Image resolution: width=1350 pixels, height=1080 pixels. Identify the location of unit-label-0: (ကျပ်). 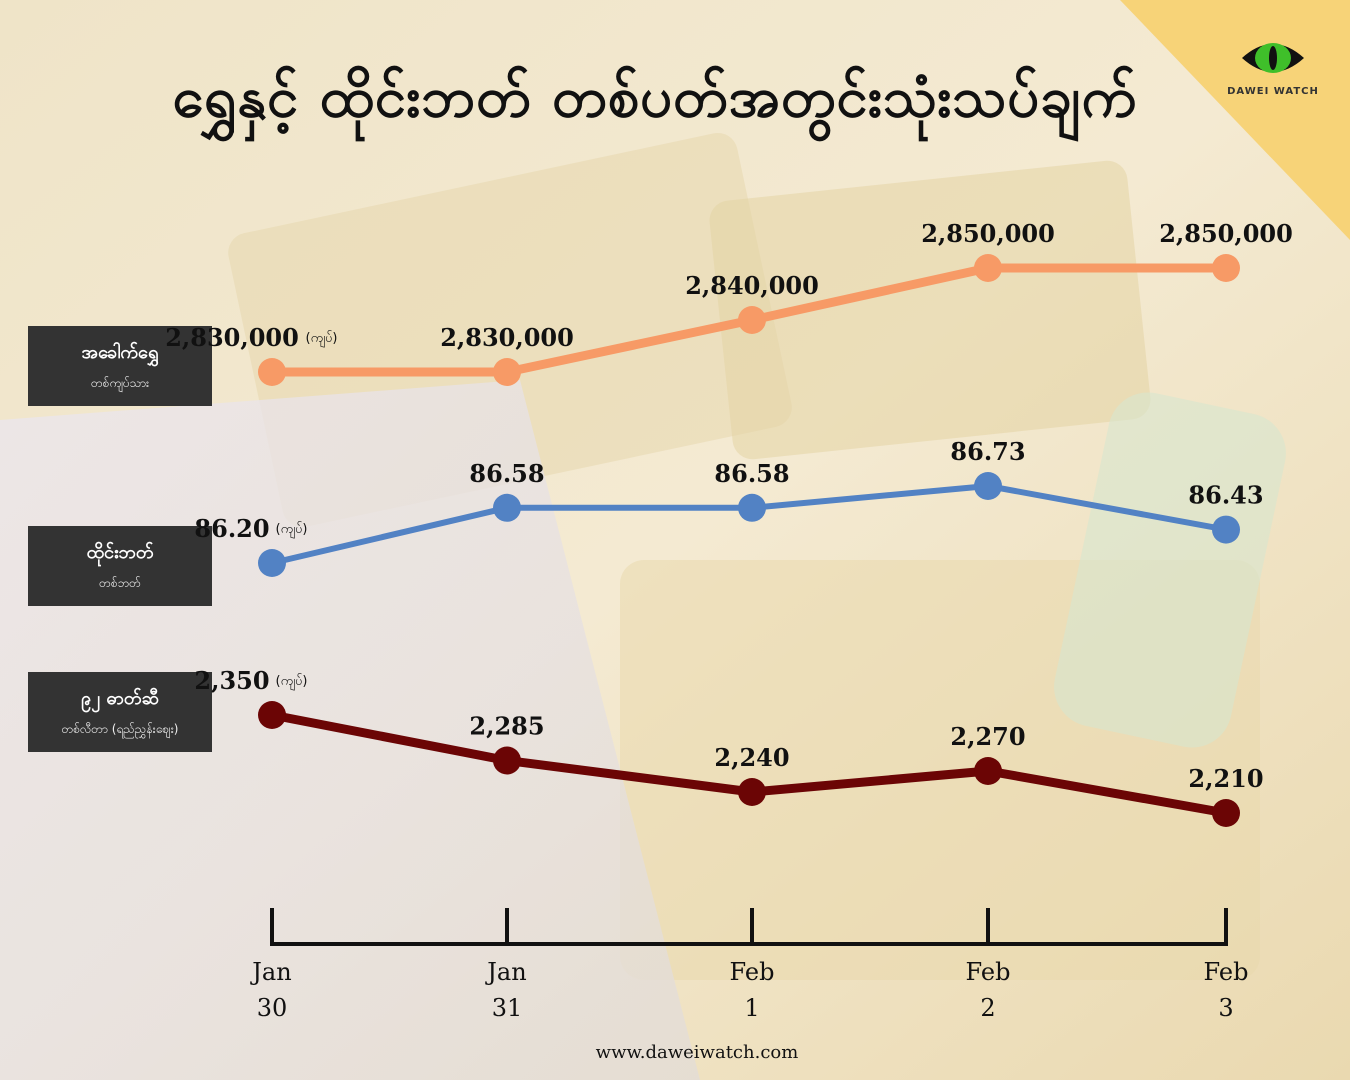
(322, 339).